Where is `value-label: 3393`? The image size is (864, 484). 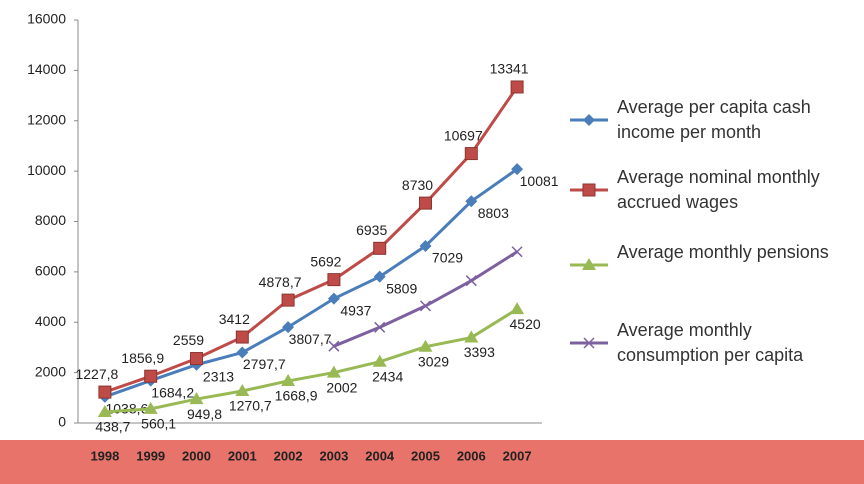 value-label: 3393 is located at coordinates (479, 352).